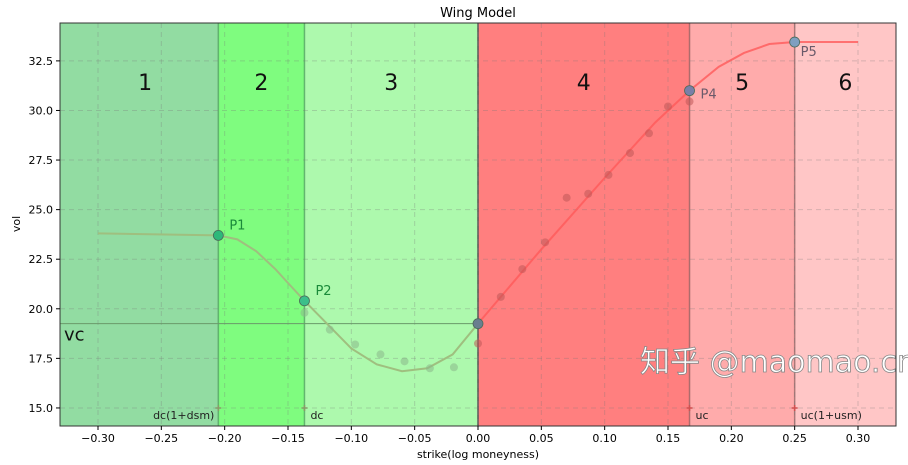 The image size is (908, 465). Describe the element at coordinates (794, 438) in the screenshot. I see `x-tick-label: 0.25` at that location.